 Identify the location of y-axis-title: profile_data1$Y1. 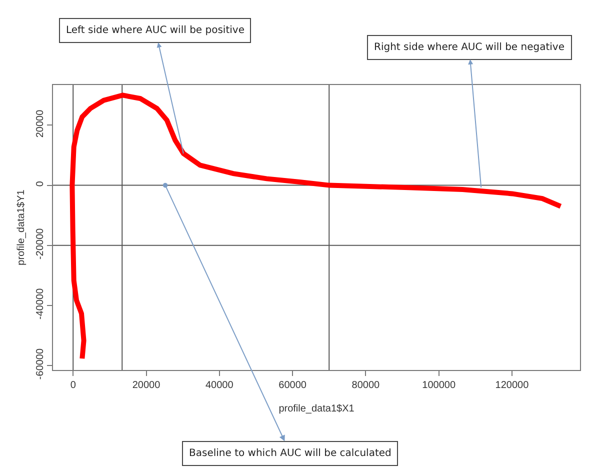
(21, 227).